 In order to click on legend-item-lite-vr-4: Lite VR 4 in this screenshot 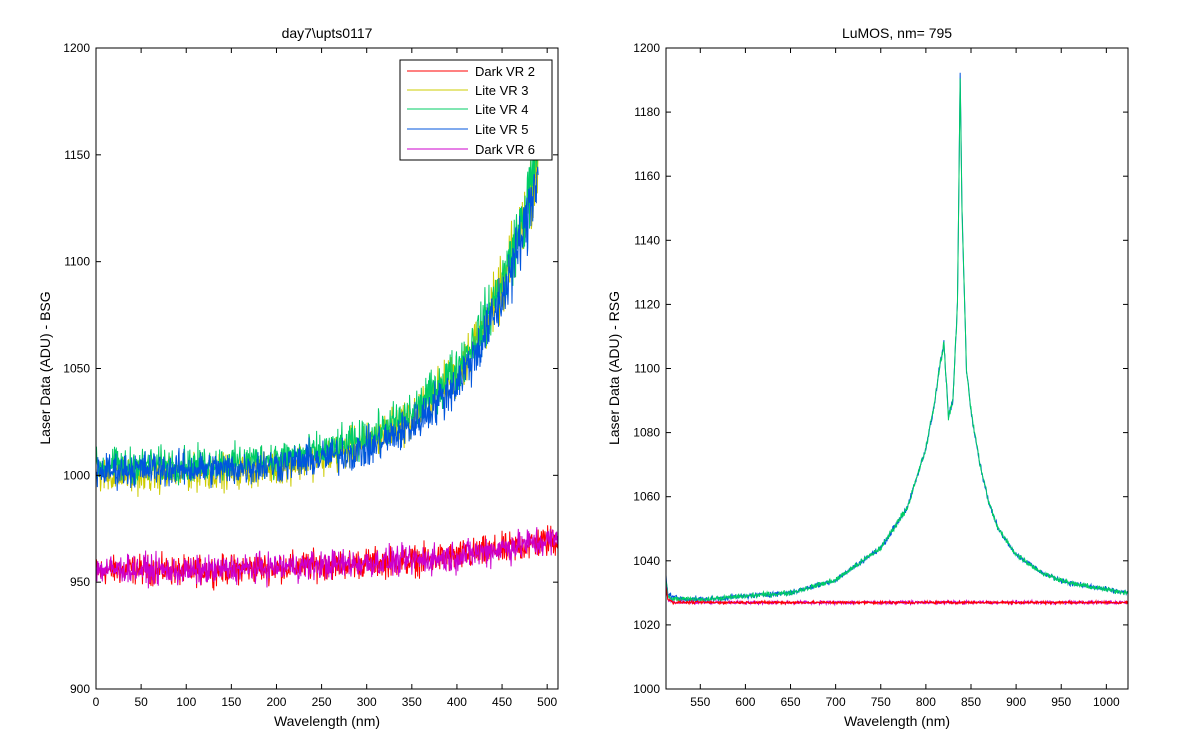, I will do `click(467, 109)`.